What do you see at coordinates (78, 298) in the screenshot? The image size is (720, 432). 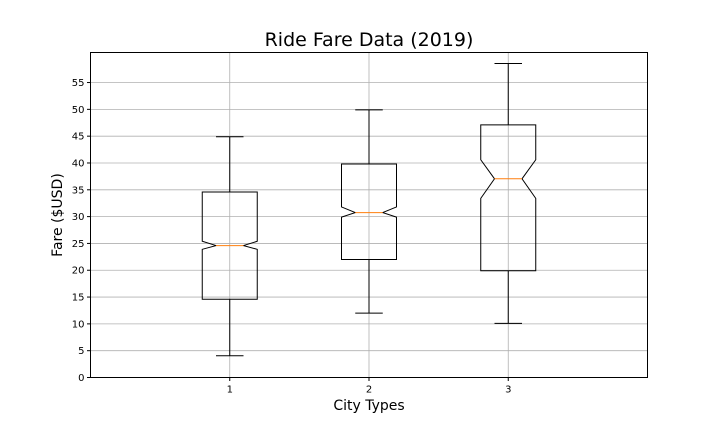 I see `y-tick-label: 15` at bounding box center [78, 298].